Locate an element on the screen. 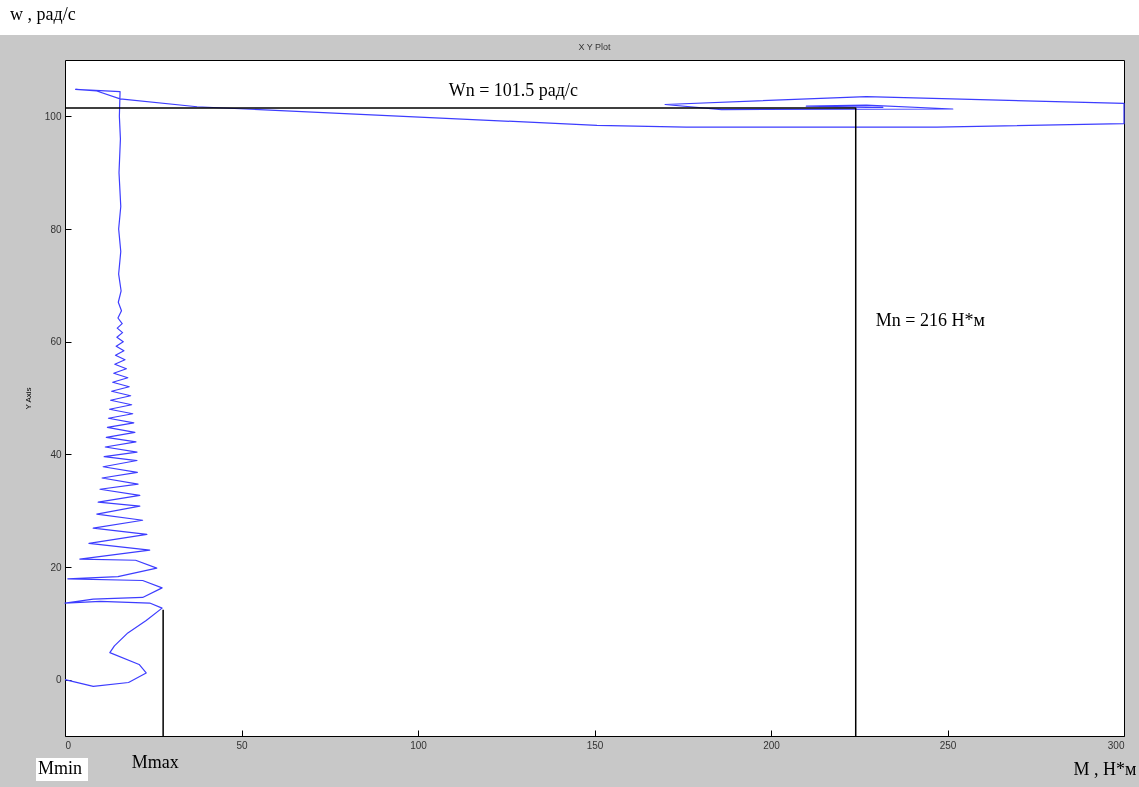 The width and height of the screenshot is (1139, 787). y-tick-label: 100 is located at coordinates (53, 116).